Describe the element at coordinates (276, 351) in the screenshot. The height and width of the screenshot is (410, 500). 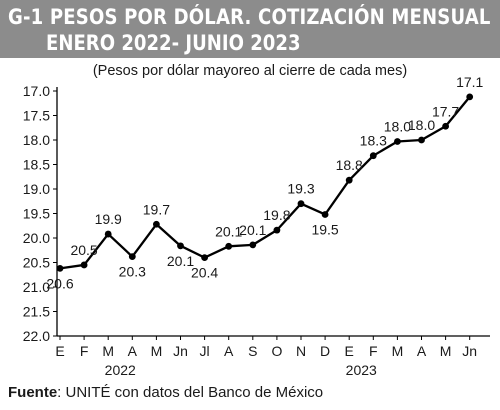
I see `x-tick-label: O` at that location.